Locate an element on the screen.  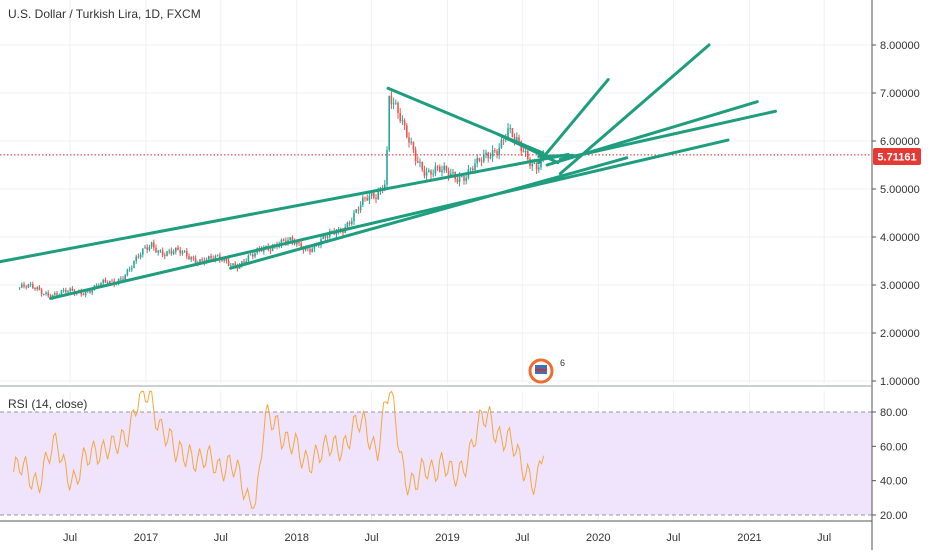
rsi-y-tick-label: 20.00 is located at coordinates (894, 516).